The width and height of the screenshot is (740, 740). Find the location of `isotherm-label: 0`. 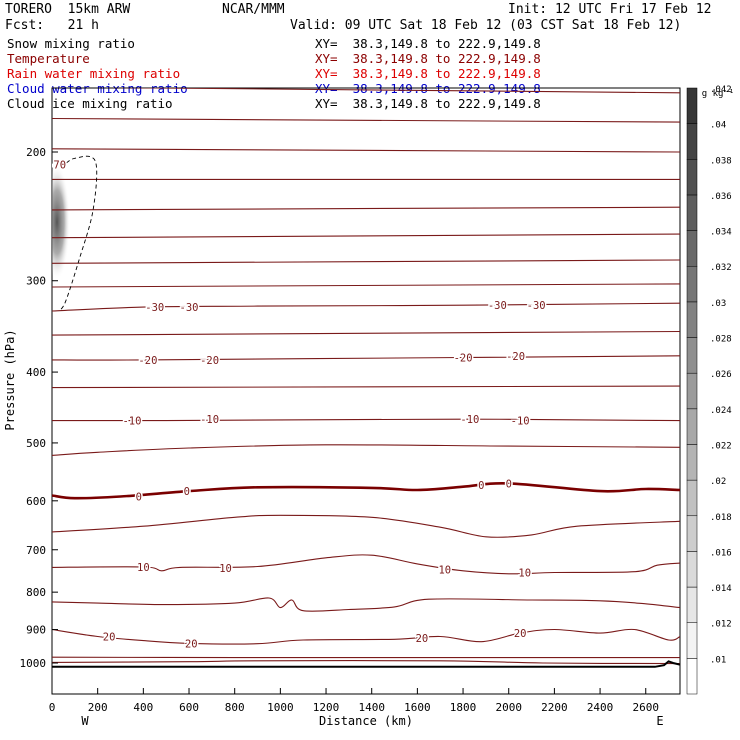

isotherm-label: 0 is located at coordinates (481, 486).